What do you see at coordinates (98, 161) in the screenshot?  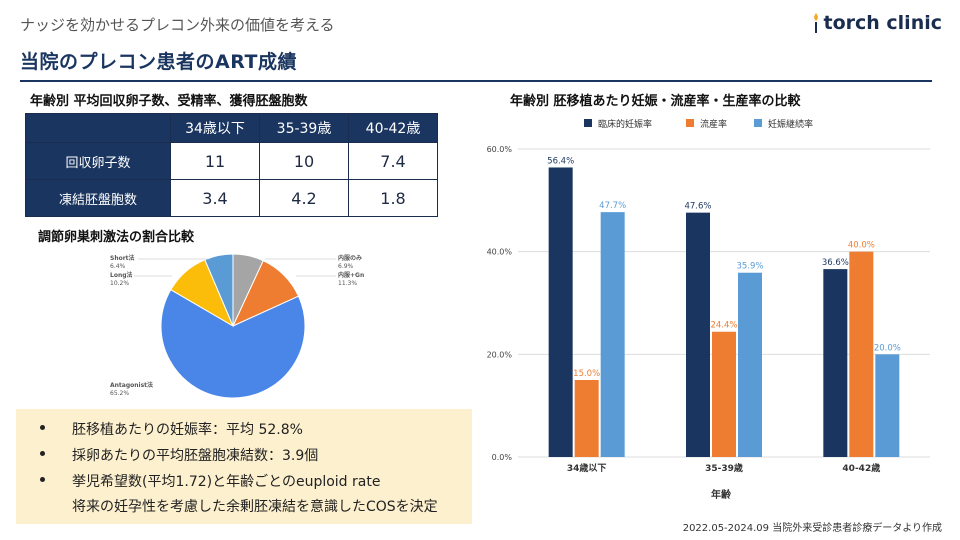 I see `table-row-label: 回収卵子数` at bounding box center [98, 161].